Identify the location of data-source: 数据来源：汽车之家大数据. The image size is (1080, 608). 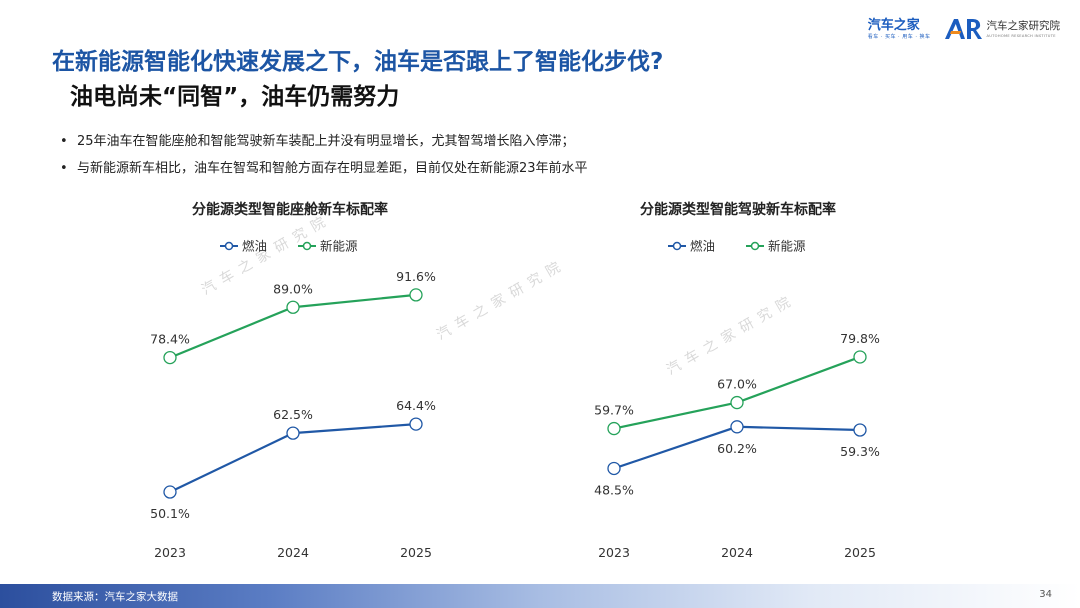
(115, 597).